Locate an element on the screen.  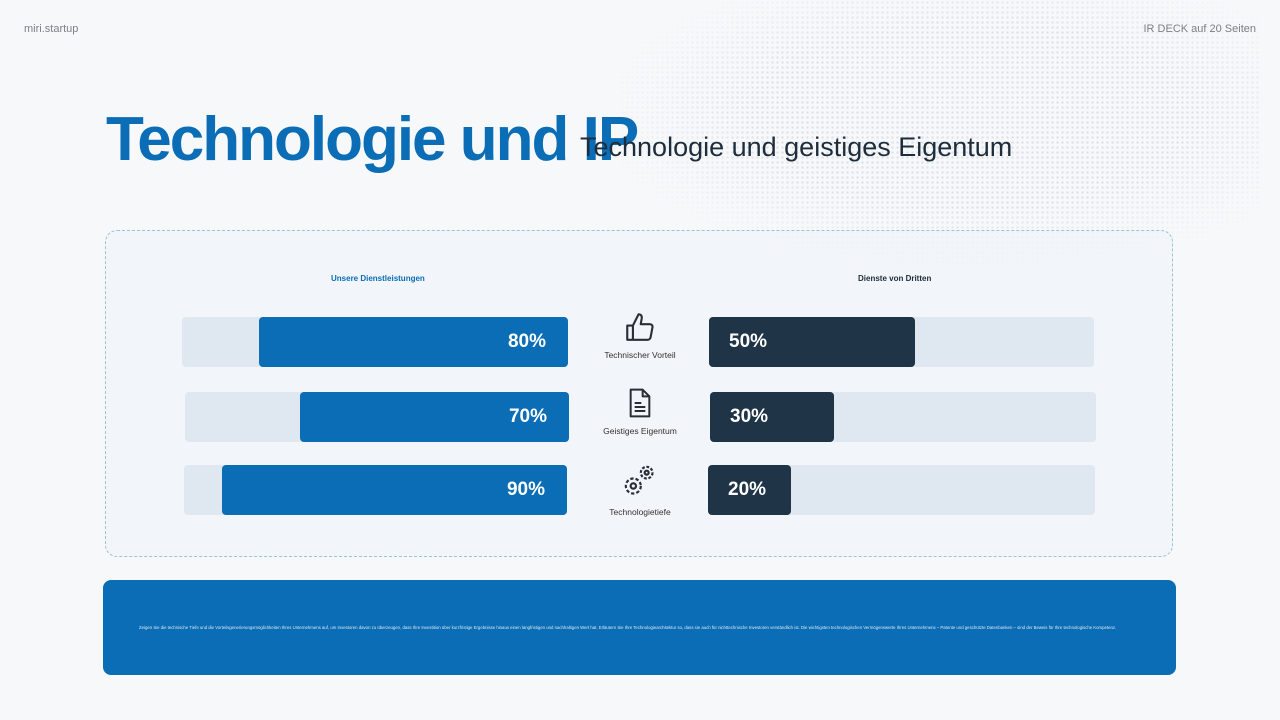
our-services-bar-track: 80% is located at coordinates (375, 342).